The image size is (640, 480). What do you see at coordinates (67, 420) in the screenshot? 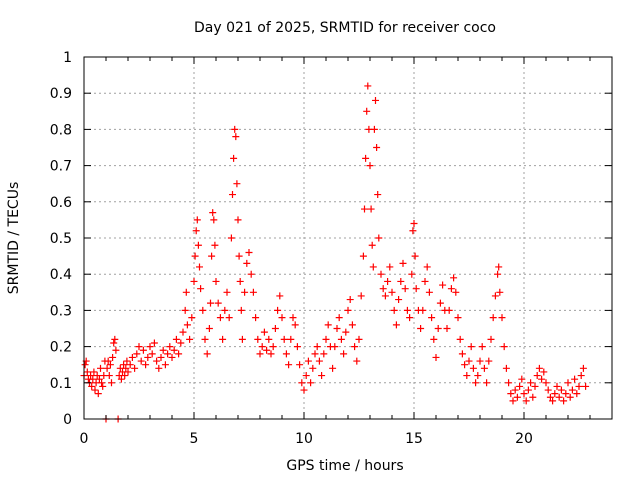
I see `y-tick-label-0: 0` at bounding box center [67, 420].